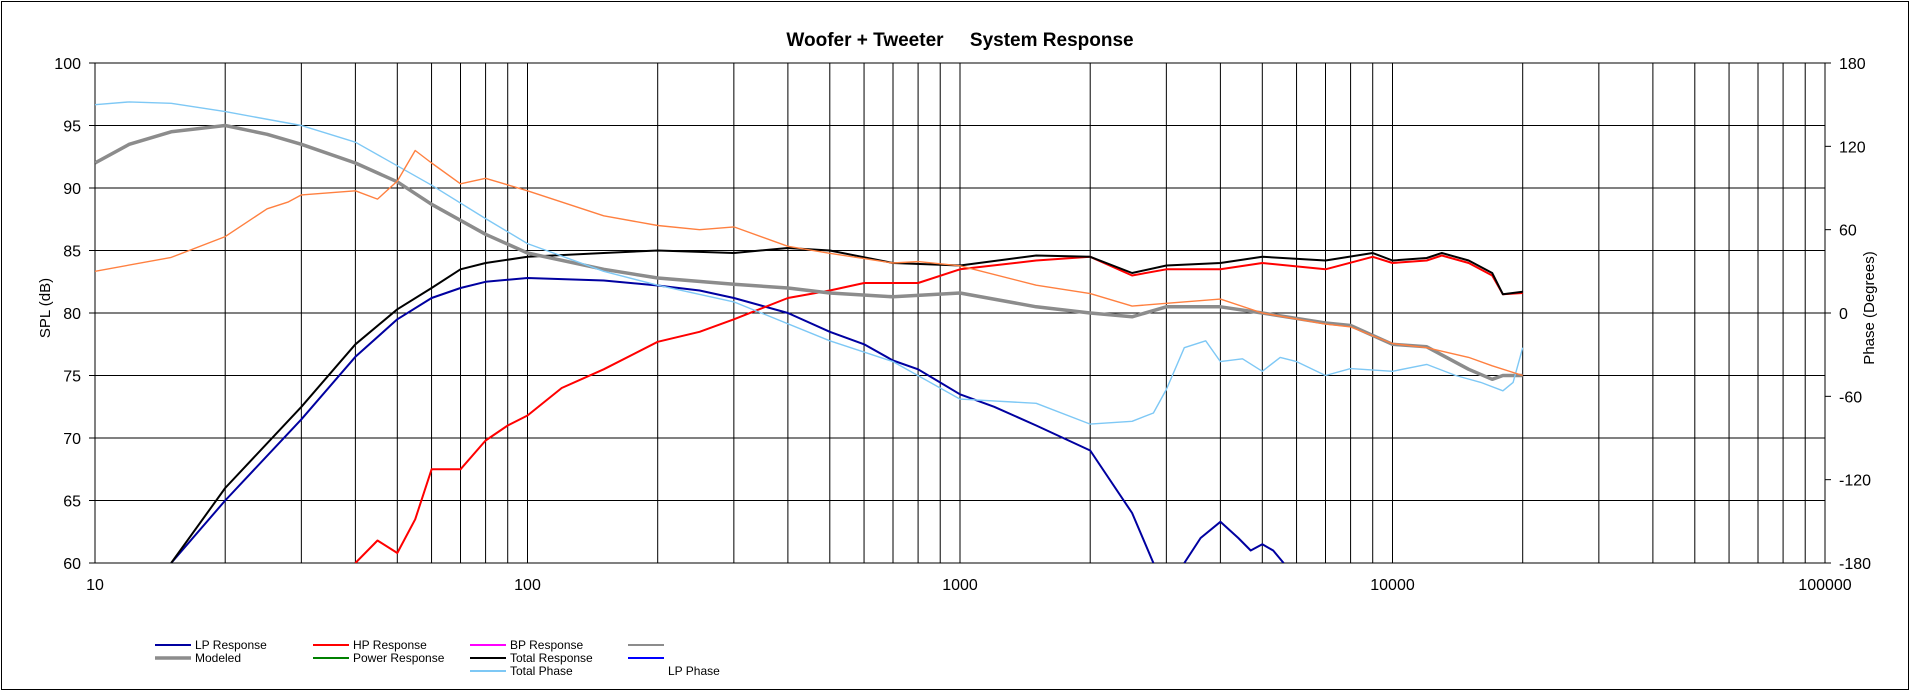 This screenshot has width=1912, height=693. Describe the element at coordinates (551, 658) in the screenshot. I see `legend-label: Total Response` at that location.